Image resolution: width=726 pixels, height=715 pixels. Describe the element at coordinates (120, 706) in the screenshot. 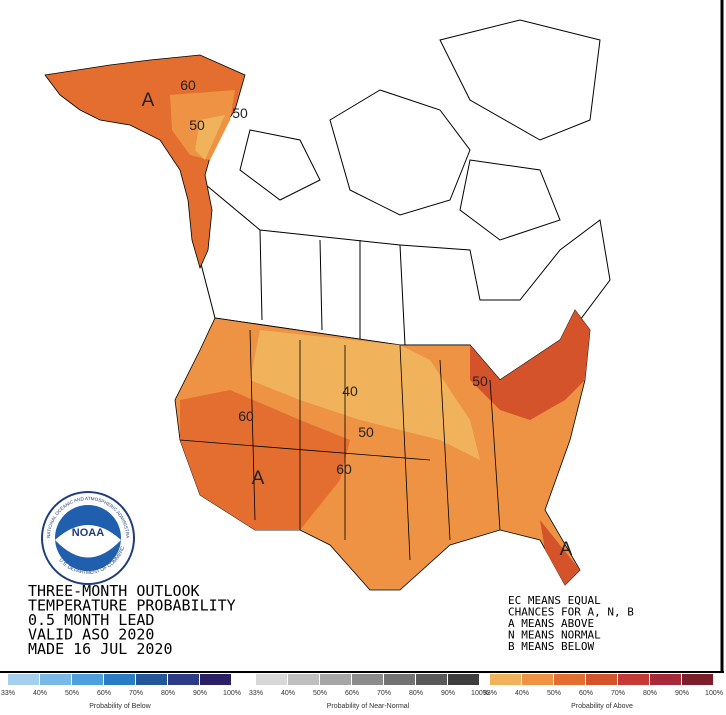

I see `legend-title: Probability of Below` at that location.